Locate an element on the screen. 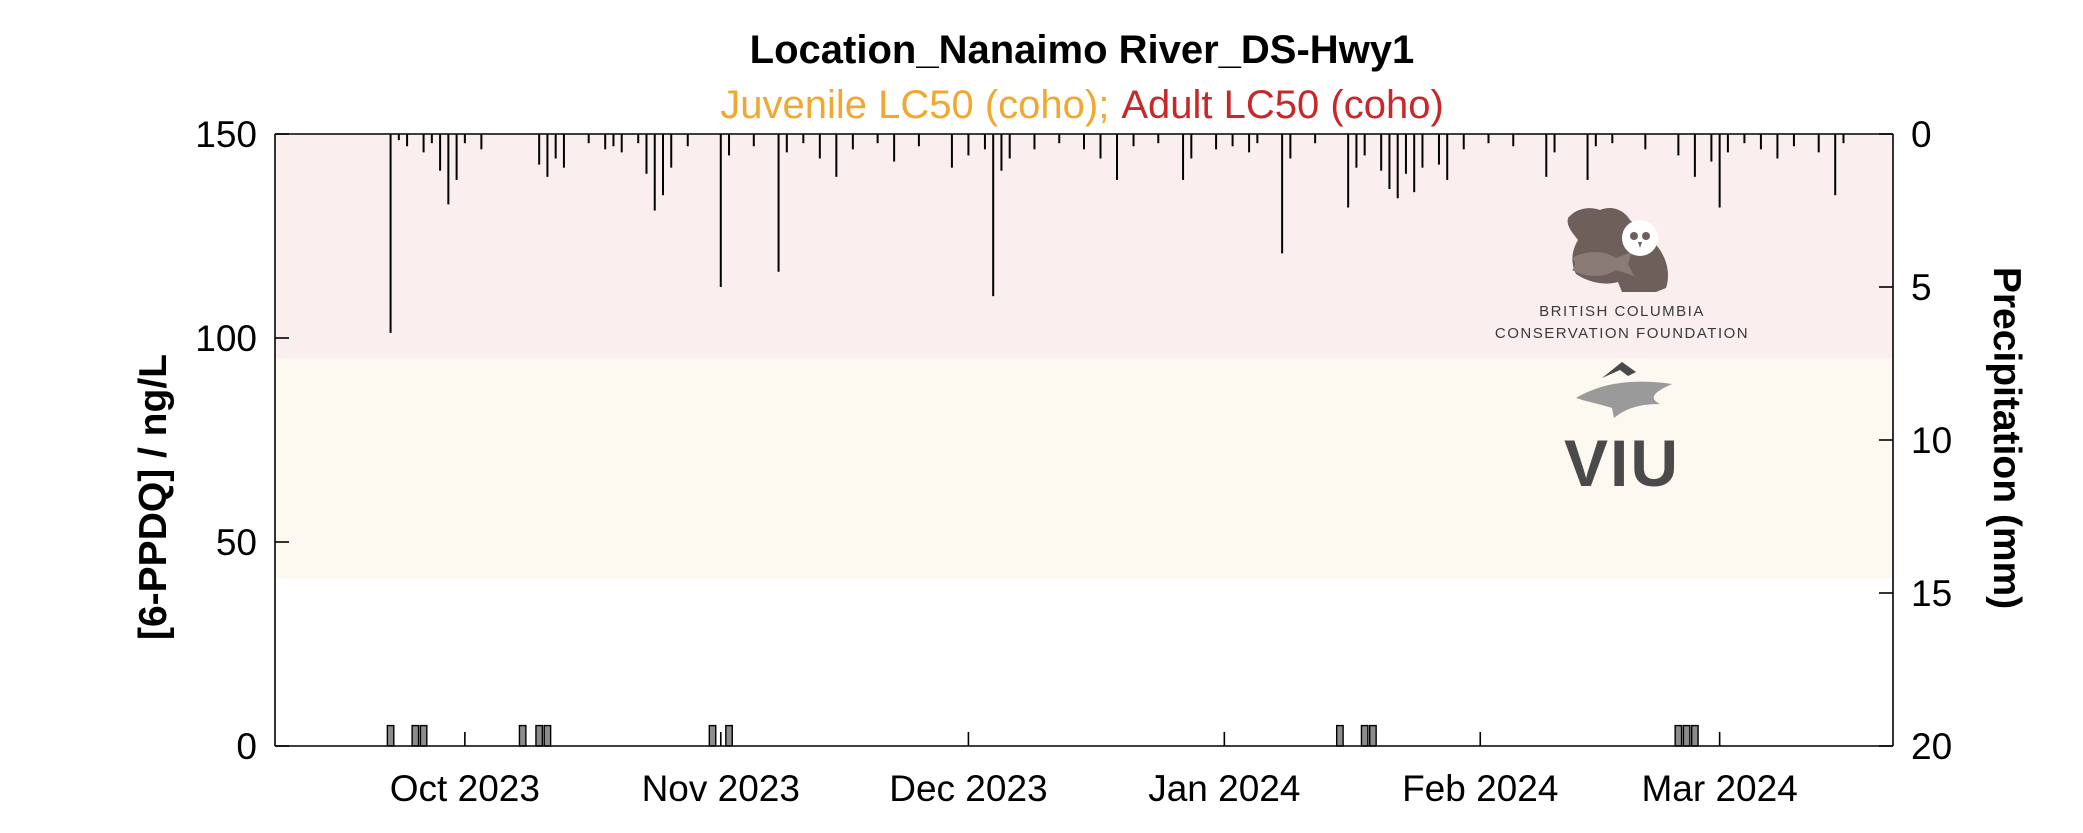 This screenshot has height=833, width=2083. juvenile-lc50-label: Juvenile LC50 (coho) is located at coordinates (909, 105).